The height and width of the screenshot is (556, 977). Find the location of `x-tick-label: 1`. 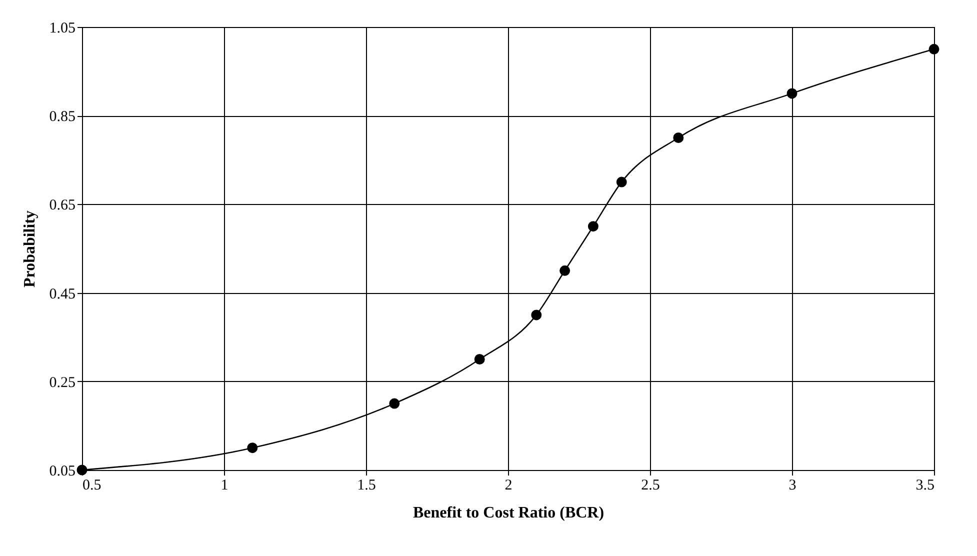

x-tick-label: 1 is located at coordinates (224, 486).